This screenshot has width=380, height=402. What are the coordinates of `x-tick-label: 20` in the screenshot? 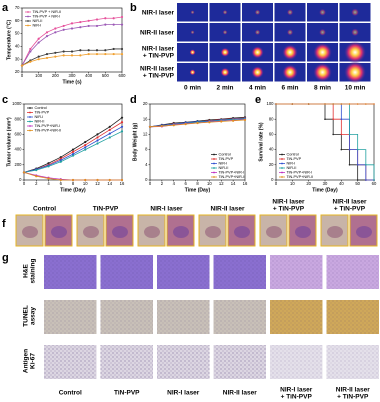 It's located at (308, 183).